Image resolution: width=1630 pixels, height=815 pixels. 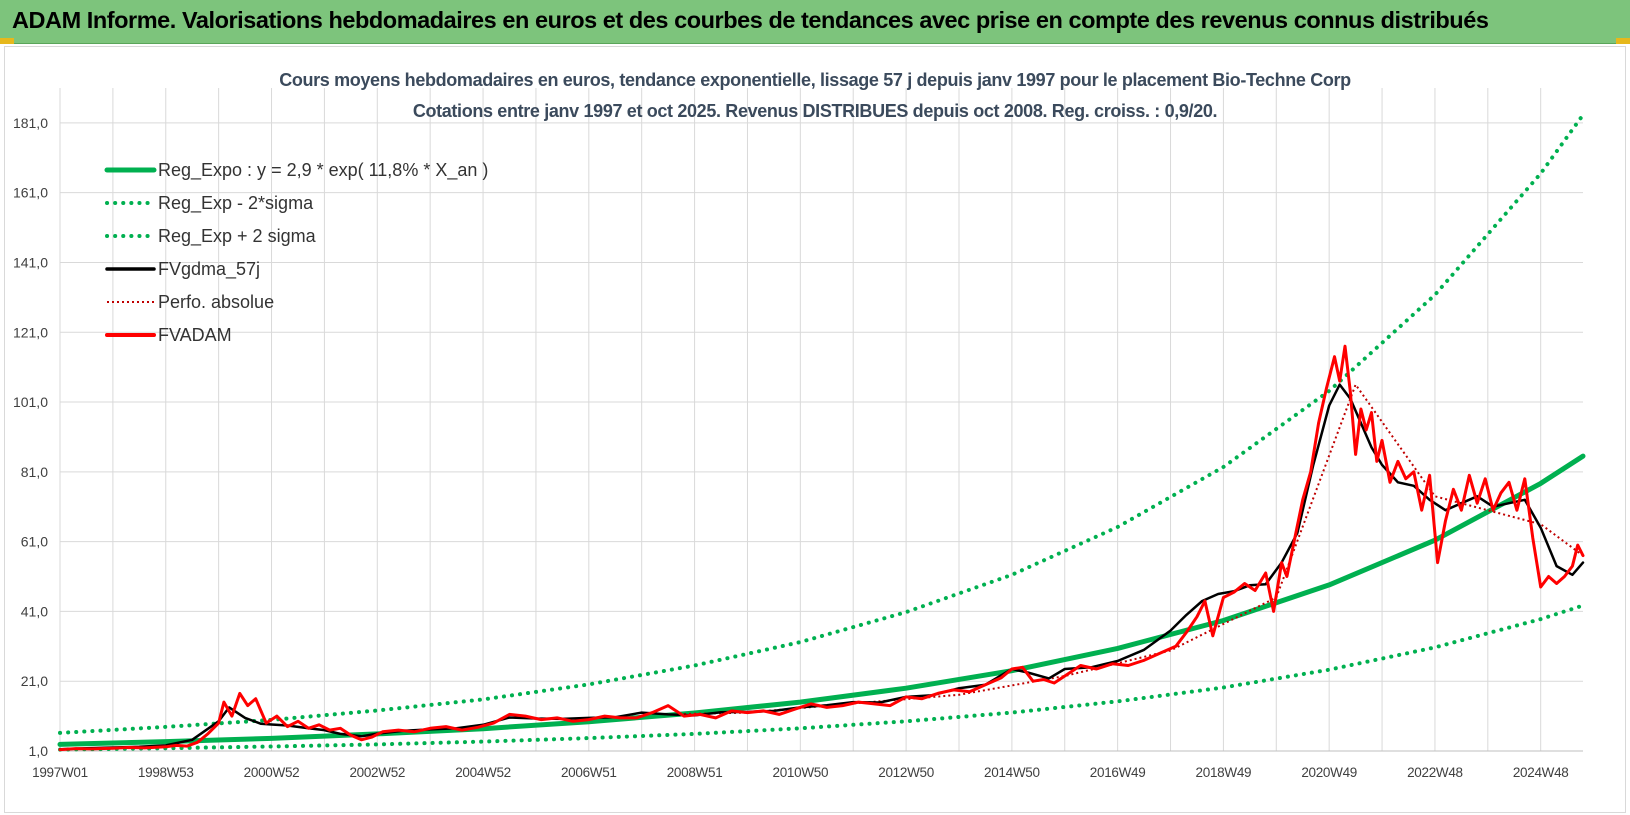 I want to click on legend-label-gdma: FVgdma_57j, so click(x=209, y=269).